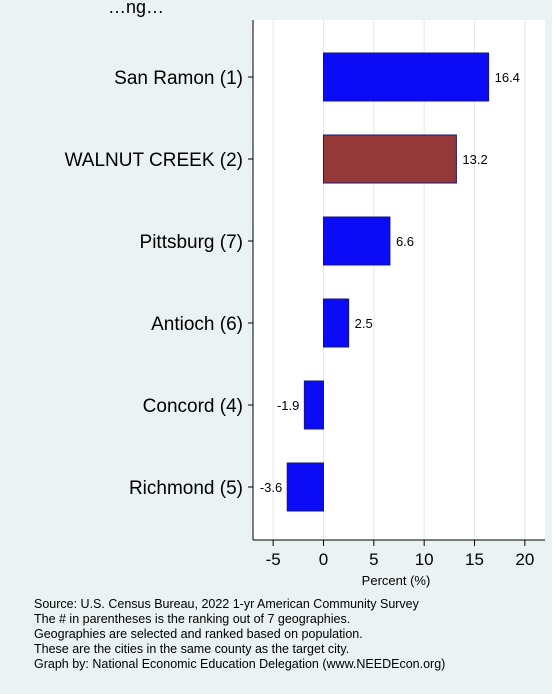 This screenshot has height=694, width=552. Describe the element at coordinates (178, 78) in the screenshot. I see `category-label: San Ramon (1)` at that location.